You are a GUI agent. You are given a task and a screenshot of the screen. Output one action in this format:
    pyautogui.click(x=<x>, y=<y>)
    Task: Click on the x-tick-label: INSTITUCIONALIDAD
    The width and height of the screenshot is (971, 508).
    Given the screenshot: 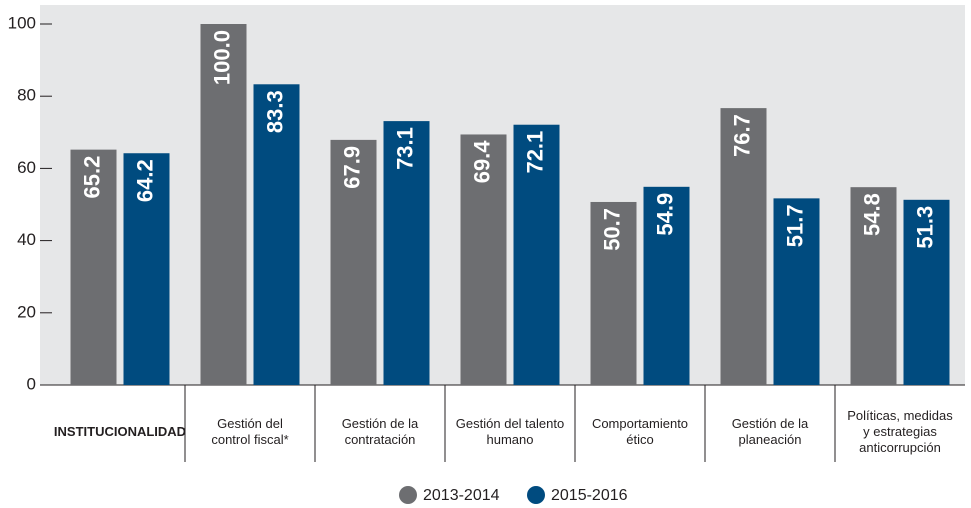 What is the action you would take?
    pyautogui.click(x=120, y=431)
    